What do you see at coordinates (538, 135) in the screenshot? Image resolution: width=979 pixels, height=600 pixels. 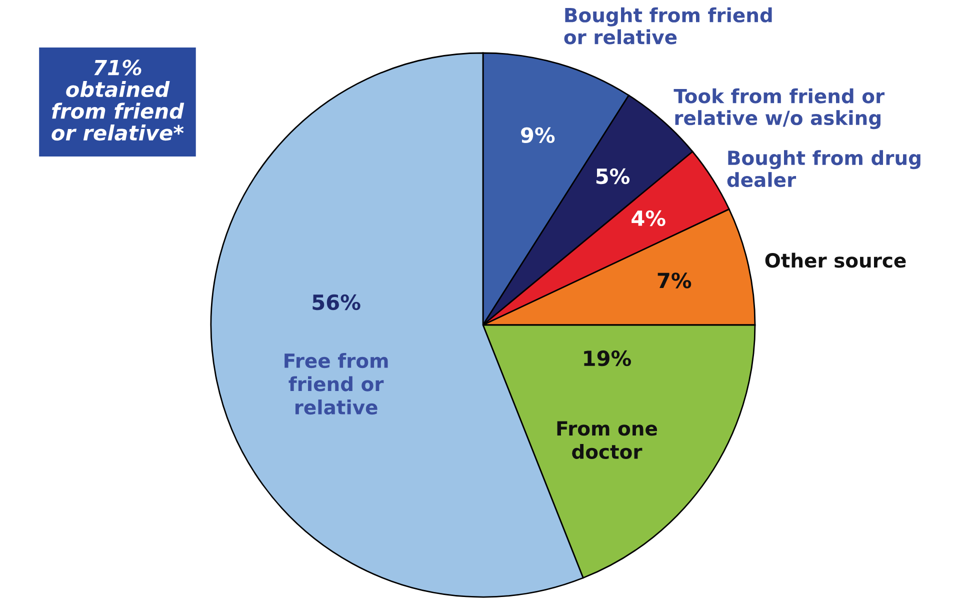 I see `data-label: 9%` at bounding box center [538, 135].